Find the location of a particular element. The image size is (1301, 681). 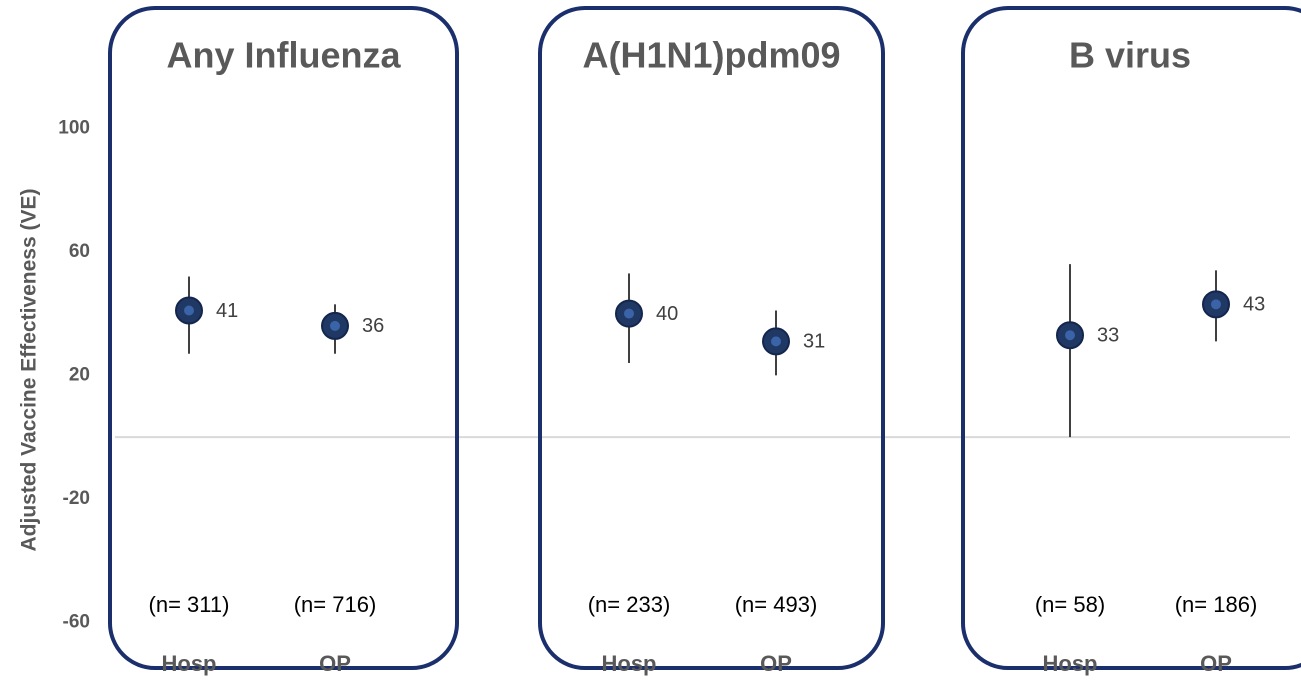

value-label: 41 is located at coordinates (227, 311).